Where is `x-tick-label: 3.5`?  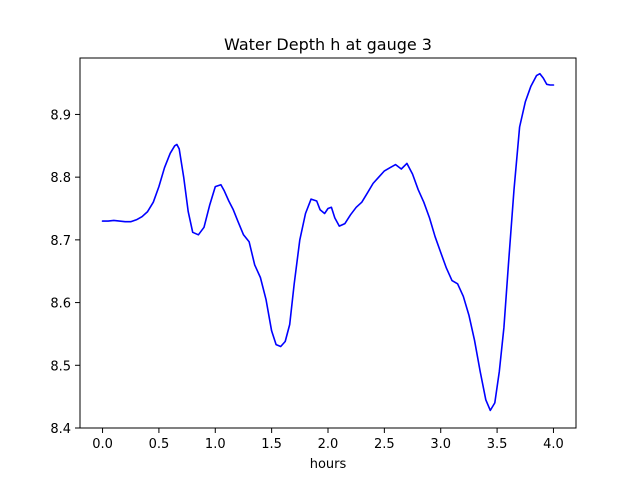
x-tick-label: 3.5 is located at coordinates (497, 444).